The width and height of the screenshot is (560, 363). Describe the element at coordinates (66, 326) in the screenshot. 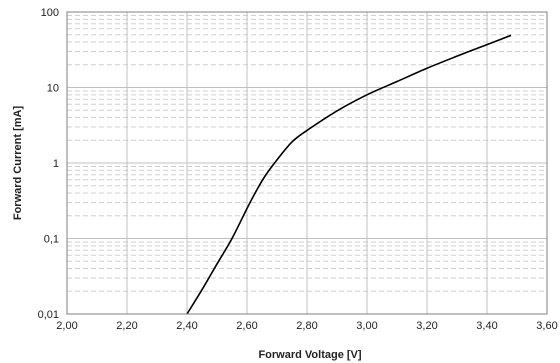

I see `x-tick-label: 2,00` at that location.